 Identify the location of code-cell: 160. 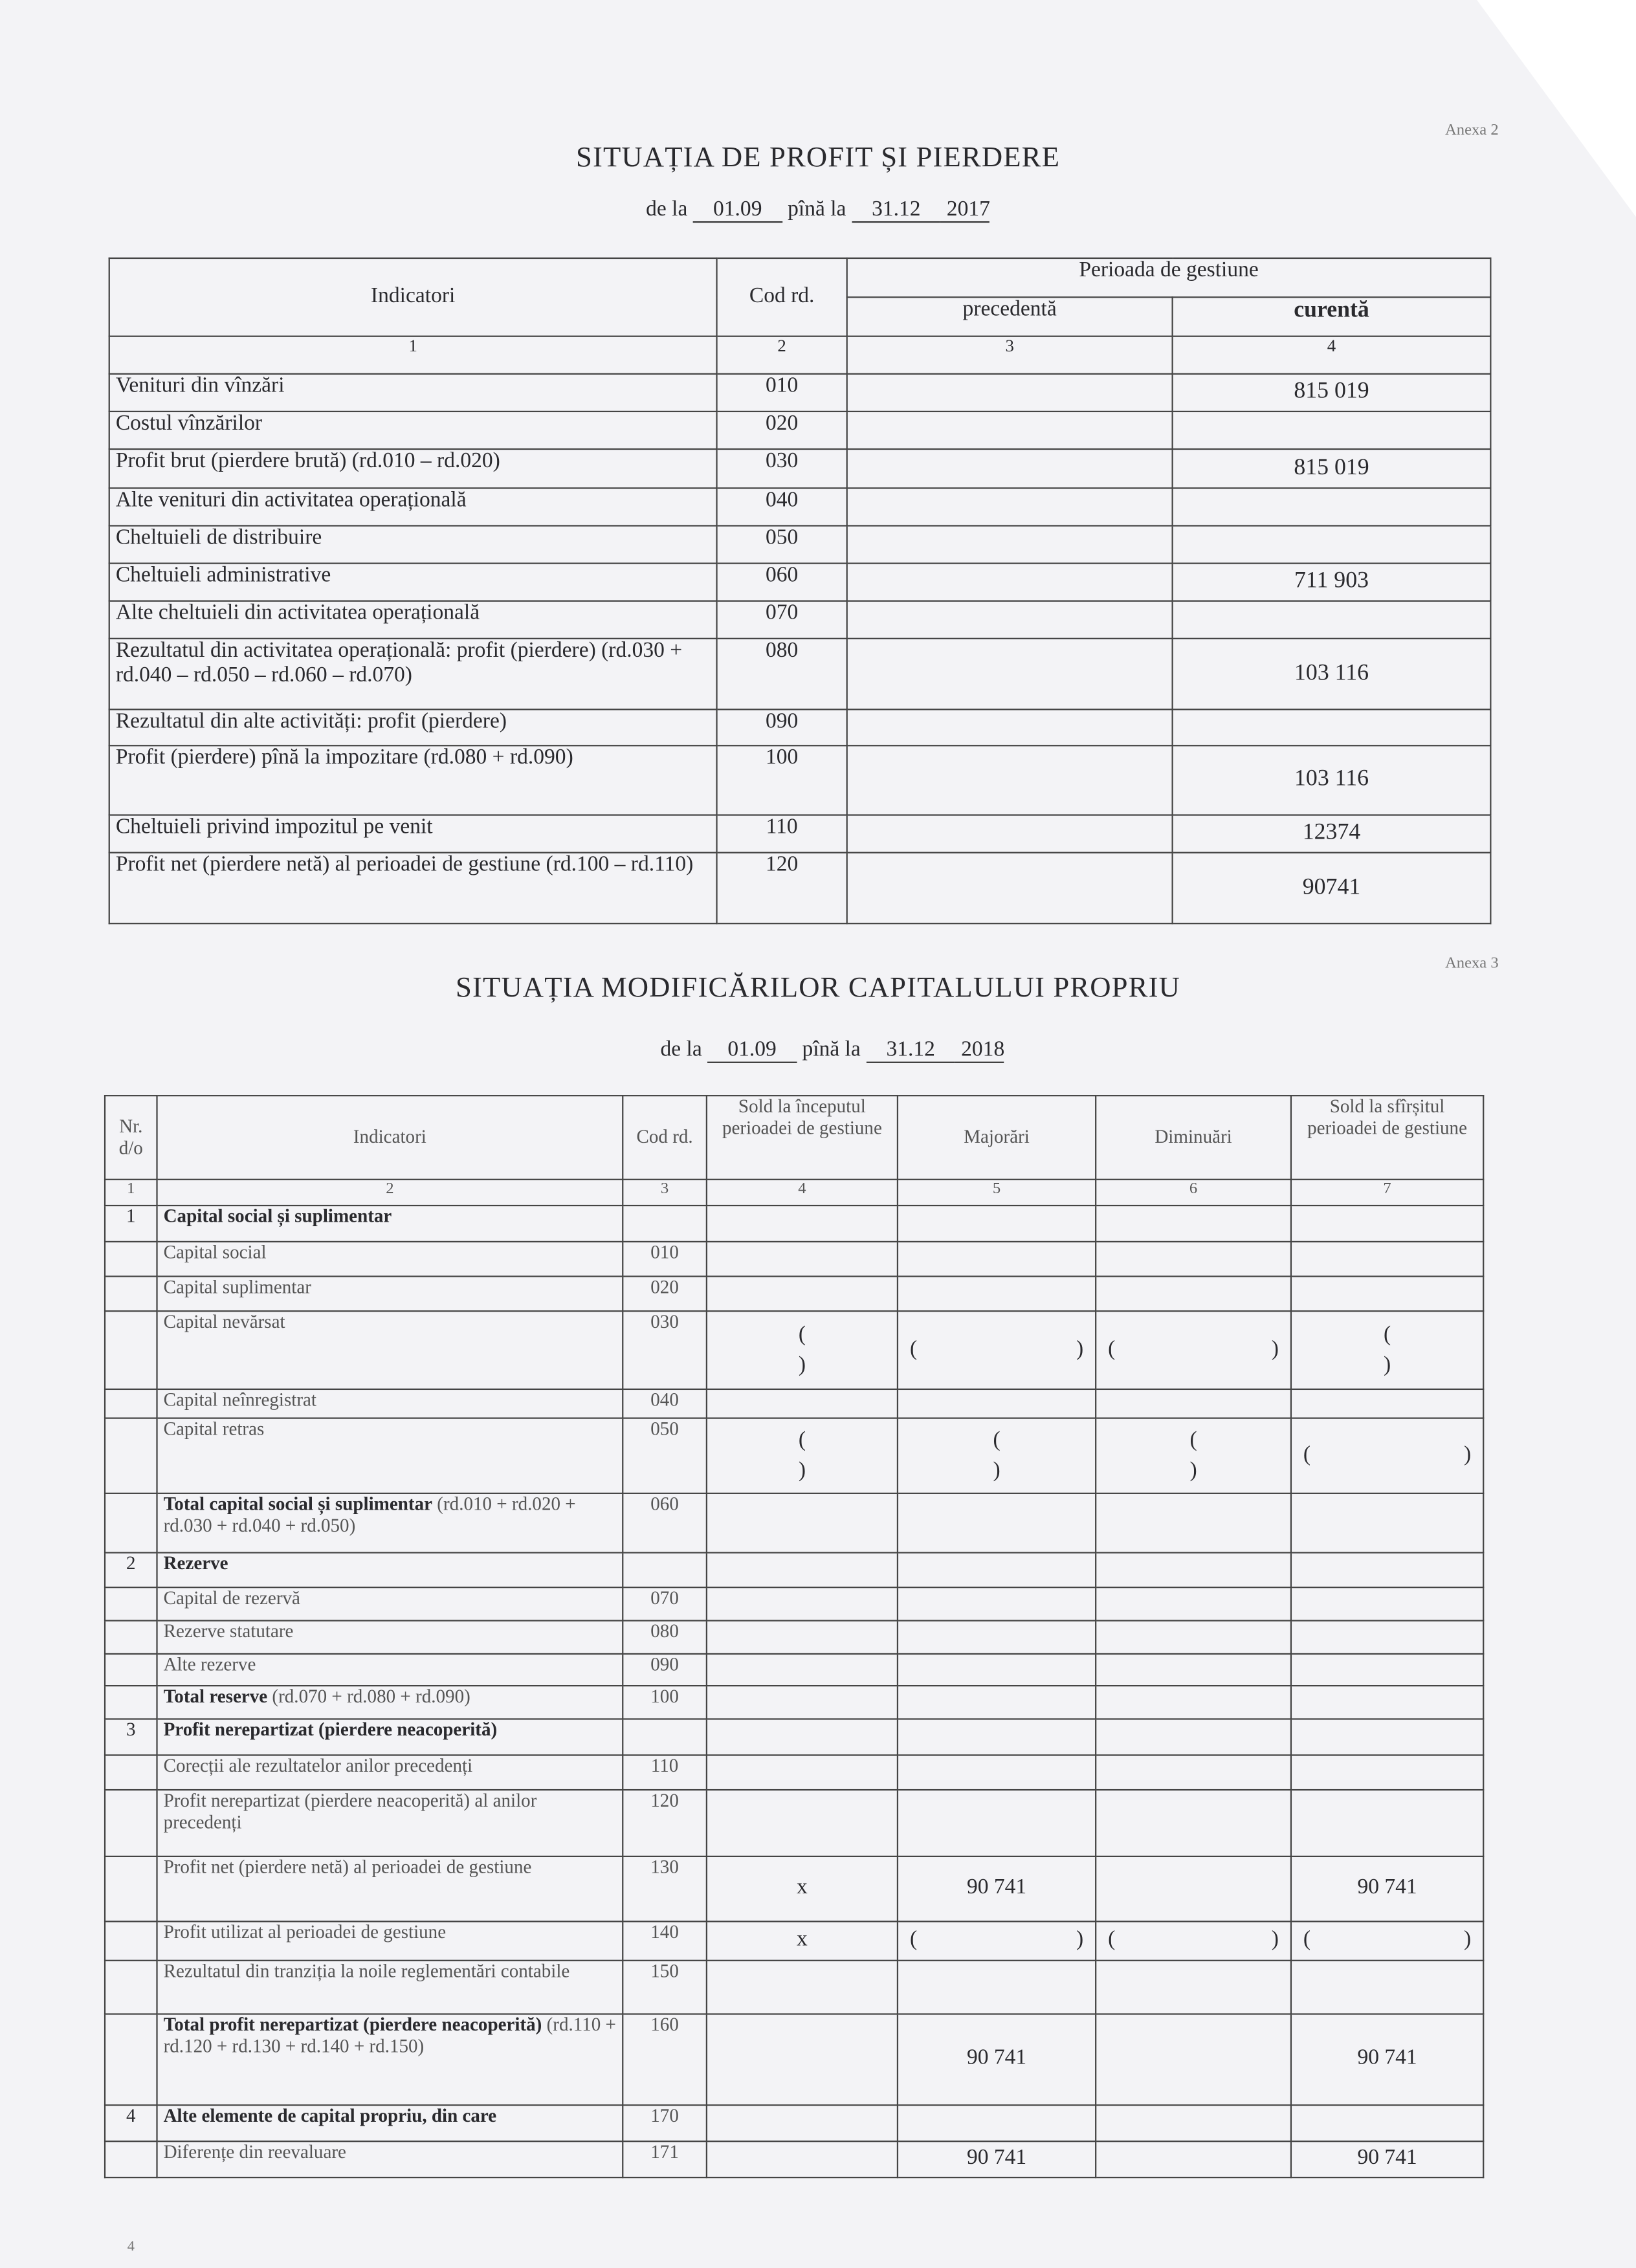
(665, 2059).